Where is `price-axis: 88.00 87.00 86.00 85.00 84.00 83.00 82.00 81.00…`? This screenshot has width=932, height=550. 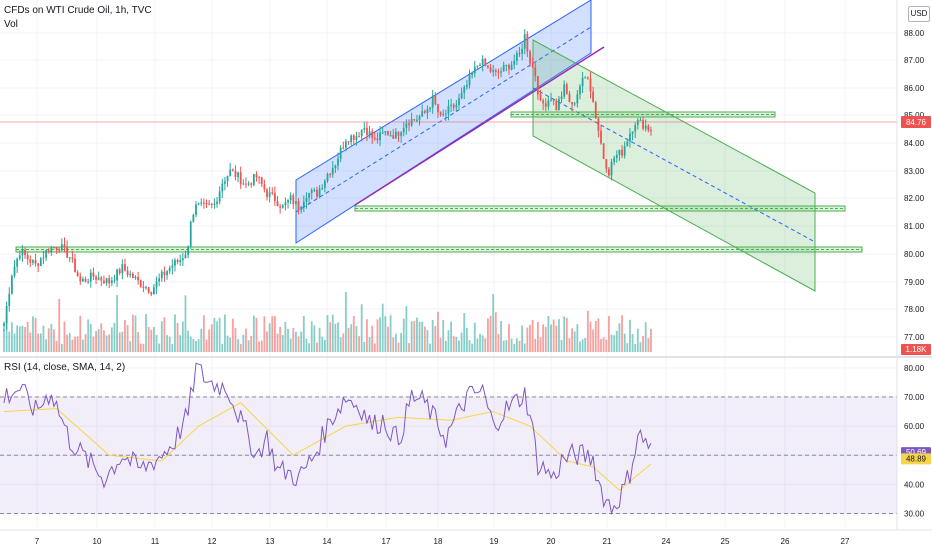 price-axis: 88.00 87.00 86.00 85.00 84.00 83.00 82.00 81.00… is located at coordinates (914, 185).